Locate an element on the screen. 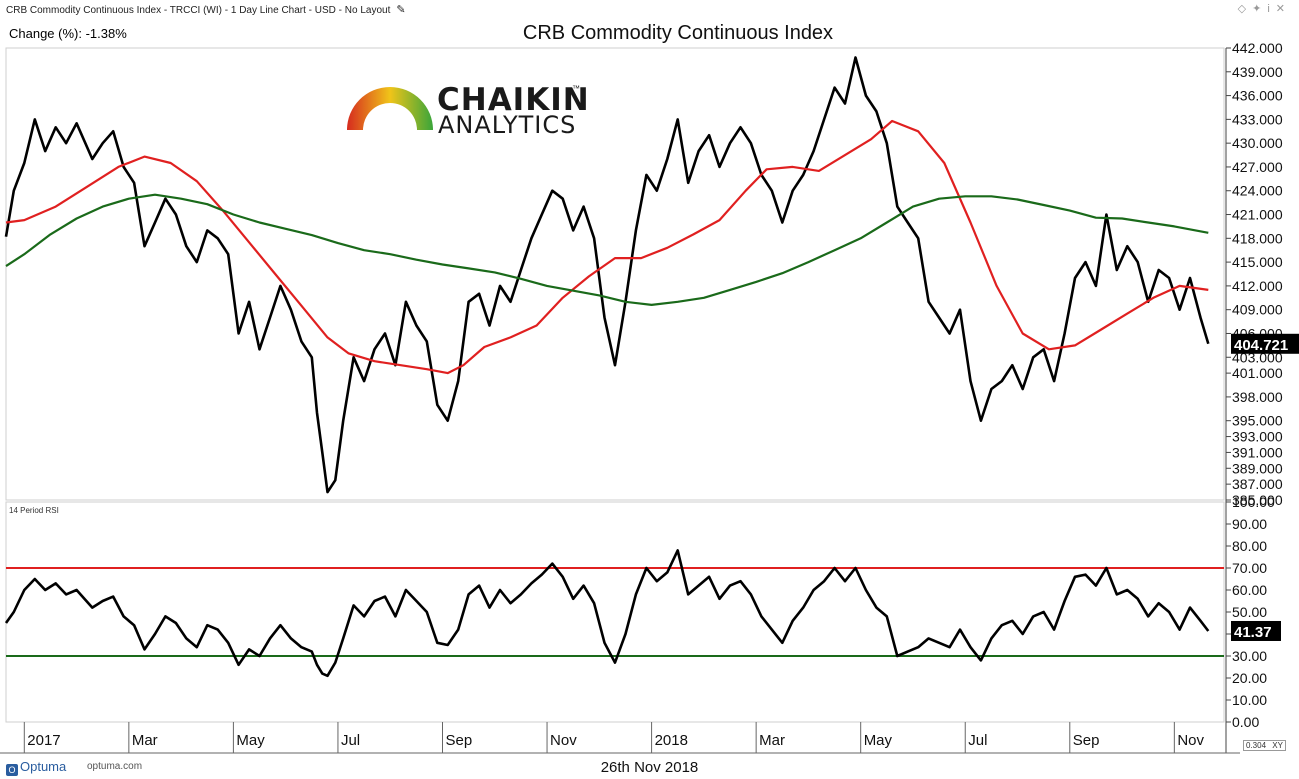  scale-indicator: 0.304 XY is located at coordinates (1264, 745).